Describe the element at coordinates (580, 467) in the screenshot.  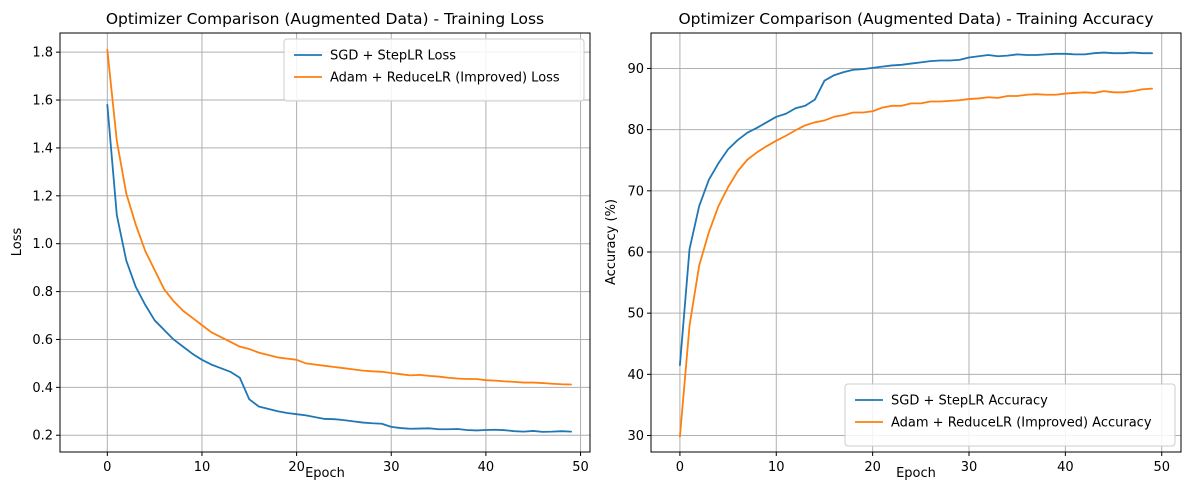
I see `loss-x-tick-label: 50` at that location.